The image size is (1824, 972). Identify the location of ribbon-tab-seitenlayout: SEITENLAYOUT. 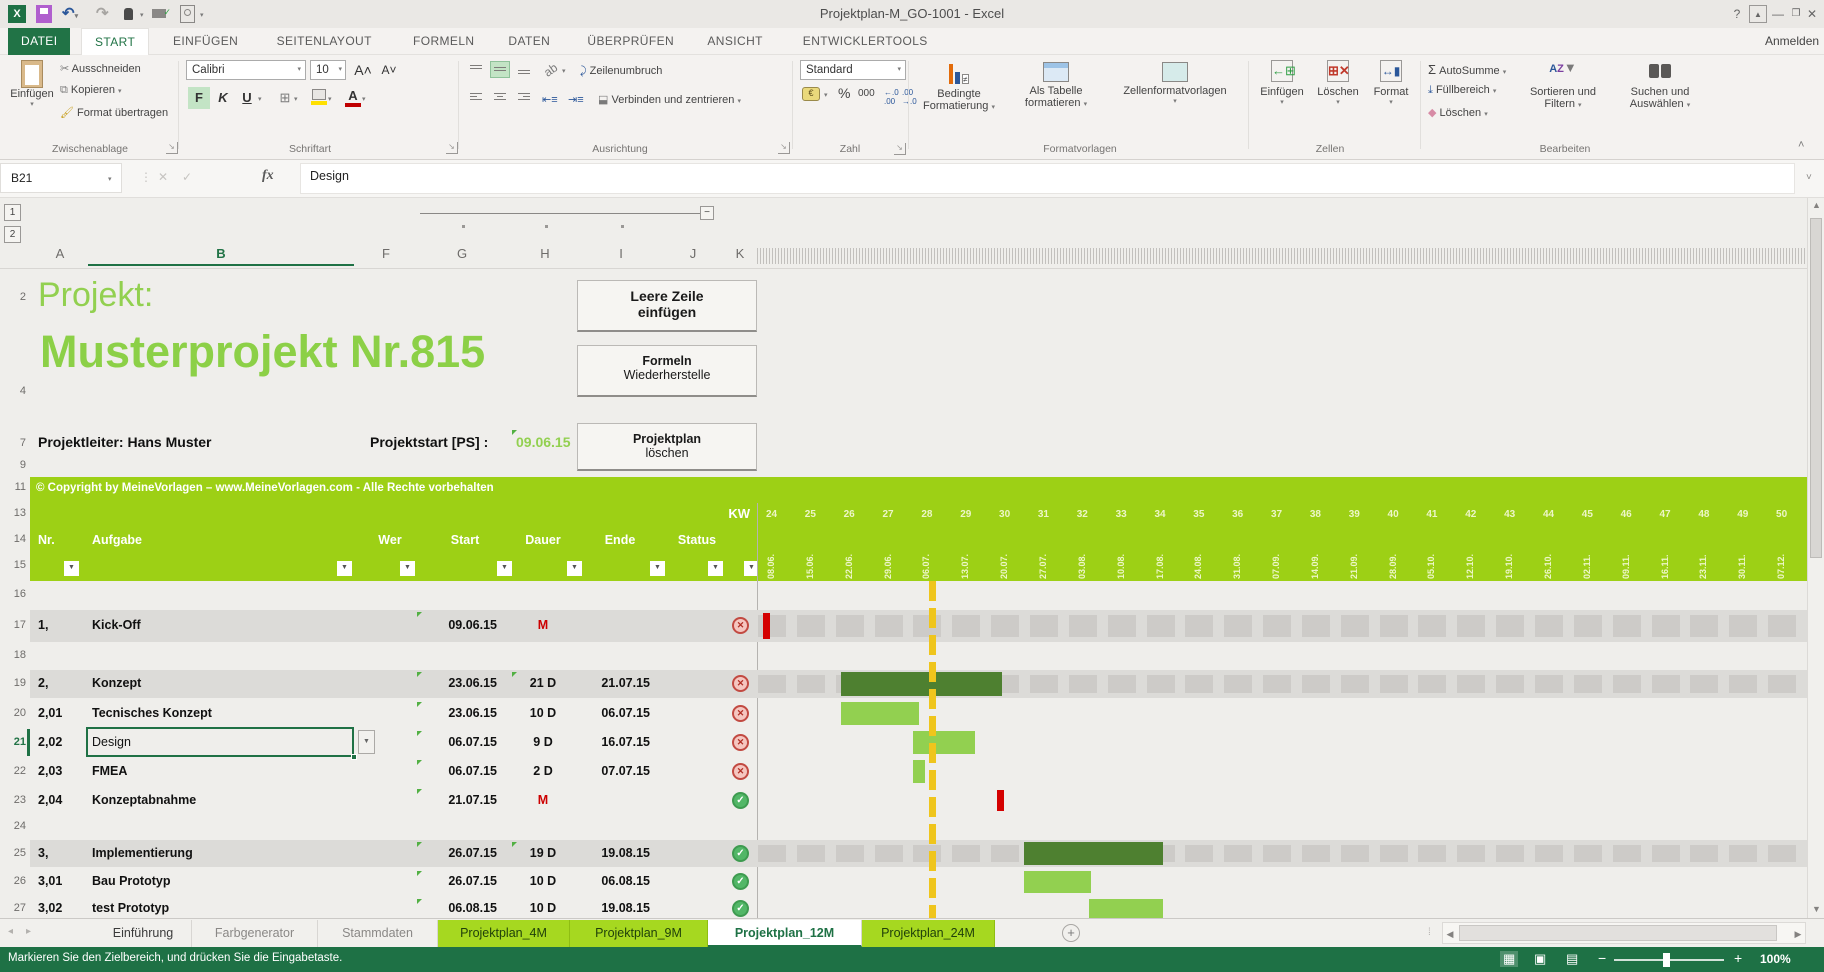
(324, 41).